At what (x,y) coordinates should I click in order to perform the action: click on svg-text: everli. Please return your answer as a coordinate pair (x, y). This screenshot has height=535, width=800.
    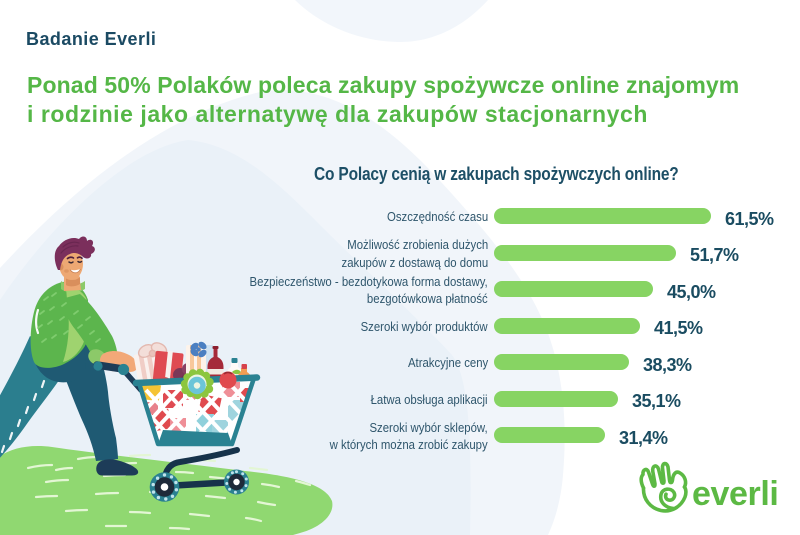
    Looking at the image, I should click on (735, 494).